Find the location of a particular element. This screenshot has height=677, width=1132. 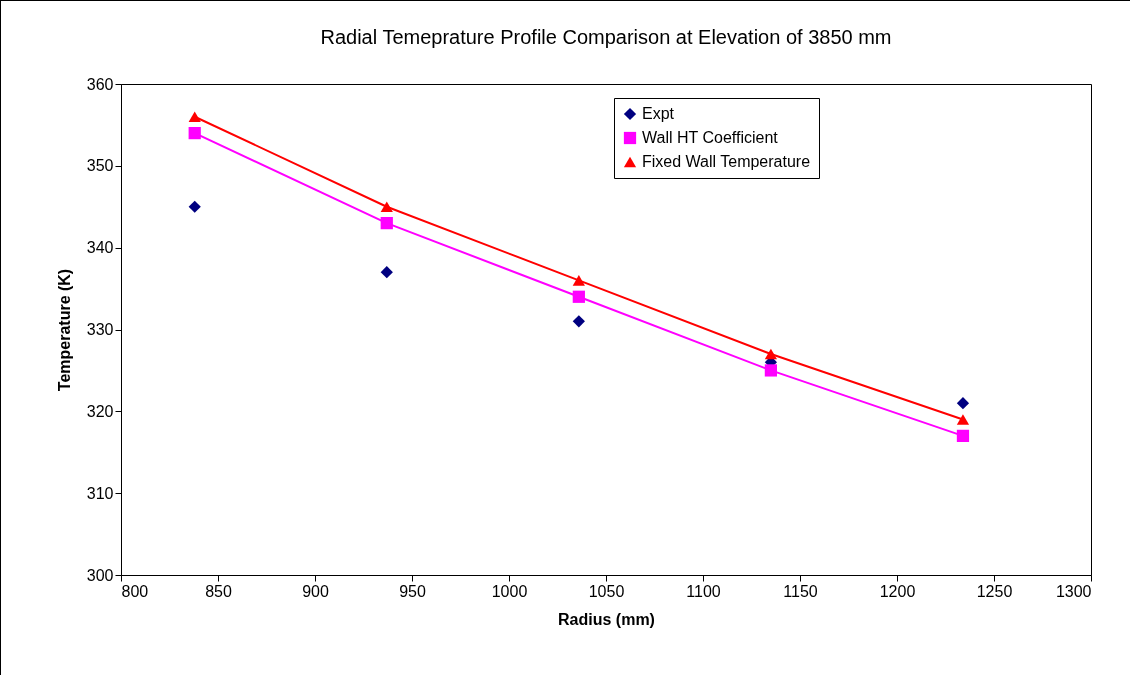

x-tick-label: 800 is located at coordinates (135, 591).